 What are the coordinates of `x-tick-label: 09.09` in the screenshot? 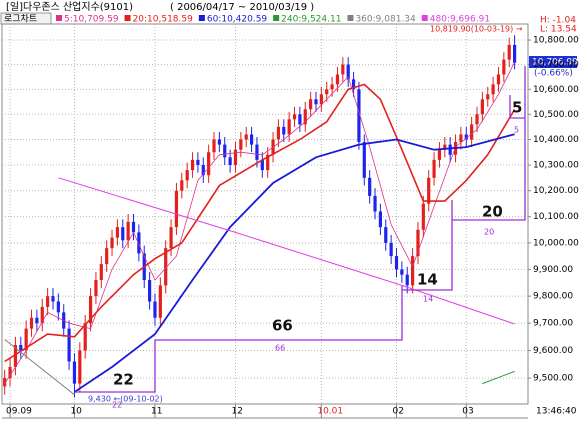 It's located at (19, 412).